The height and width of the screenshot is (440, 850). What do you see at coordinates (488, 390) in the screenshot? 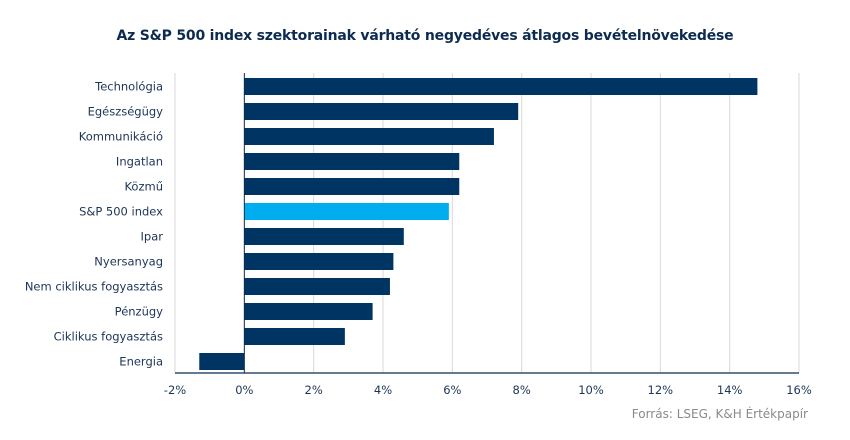
I see `x-tick-labels: -2% 0% 2% 4% 6% 8% 10% 12% 14% 16%` at bounding box center [488, 390].